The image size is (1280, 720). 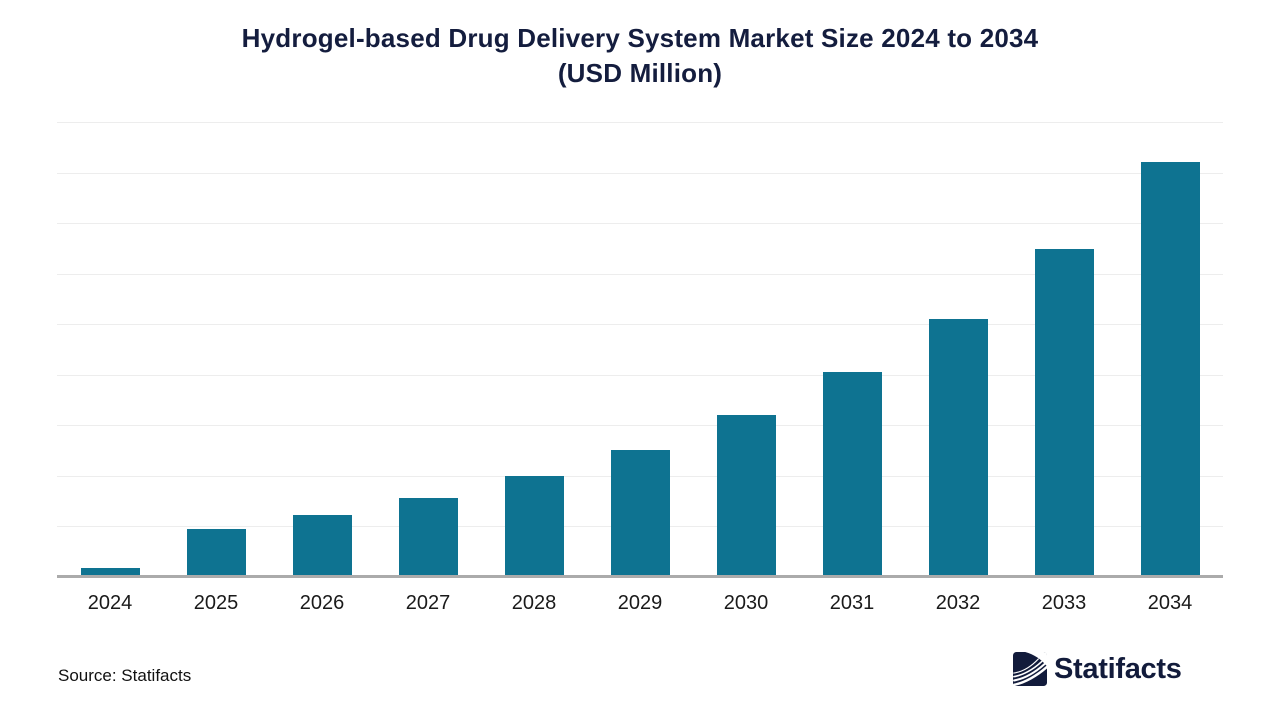 I want to click on x-tick-label-2028: 2028, so click(x=534, y=603).